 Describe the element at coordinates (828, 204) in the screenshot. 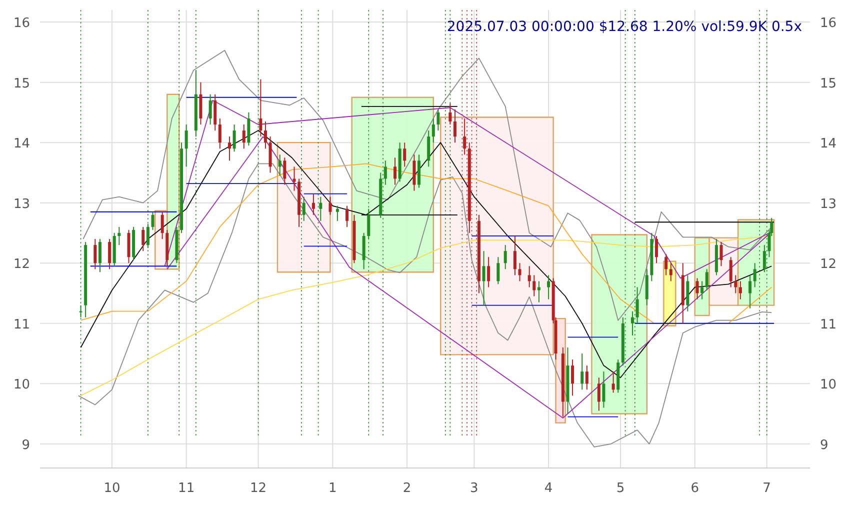

I see `y2-tick-label: 13` at that location.